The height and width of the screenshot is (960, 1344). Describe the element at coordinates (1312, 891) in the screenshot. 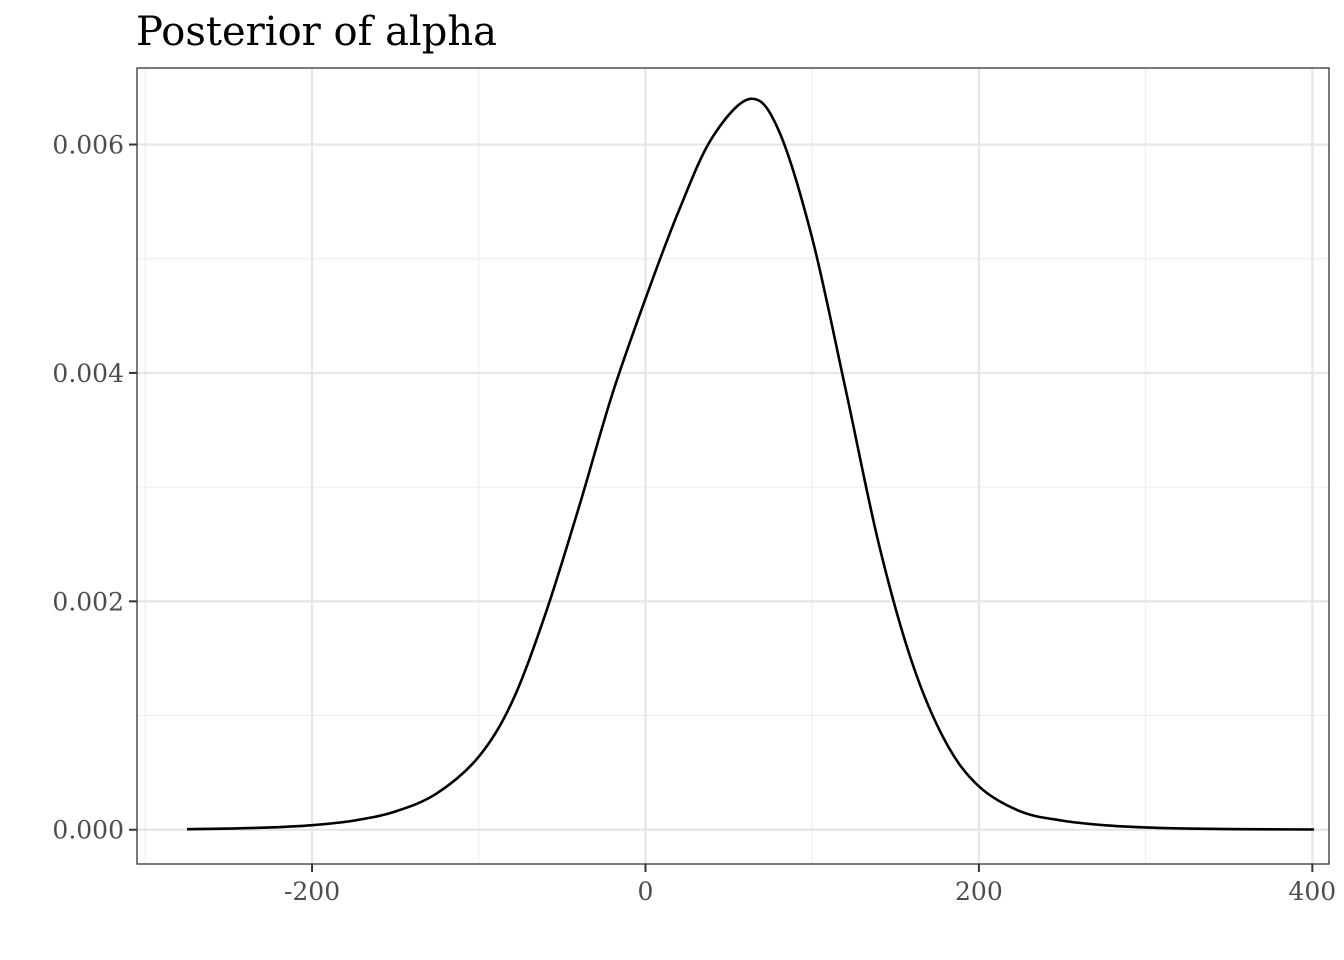

I see `x-tick-label: 400` at that location.